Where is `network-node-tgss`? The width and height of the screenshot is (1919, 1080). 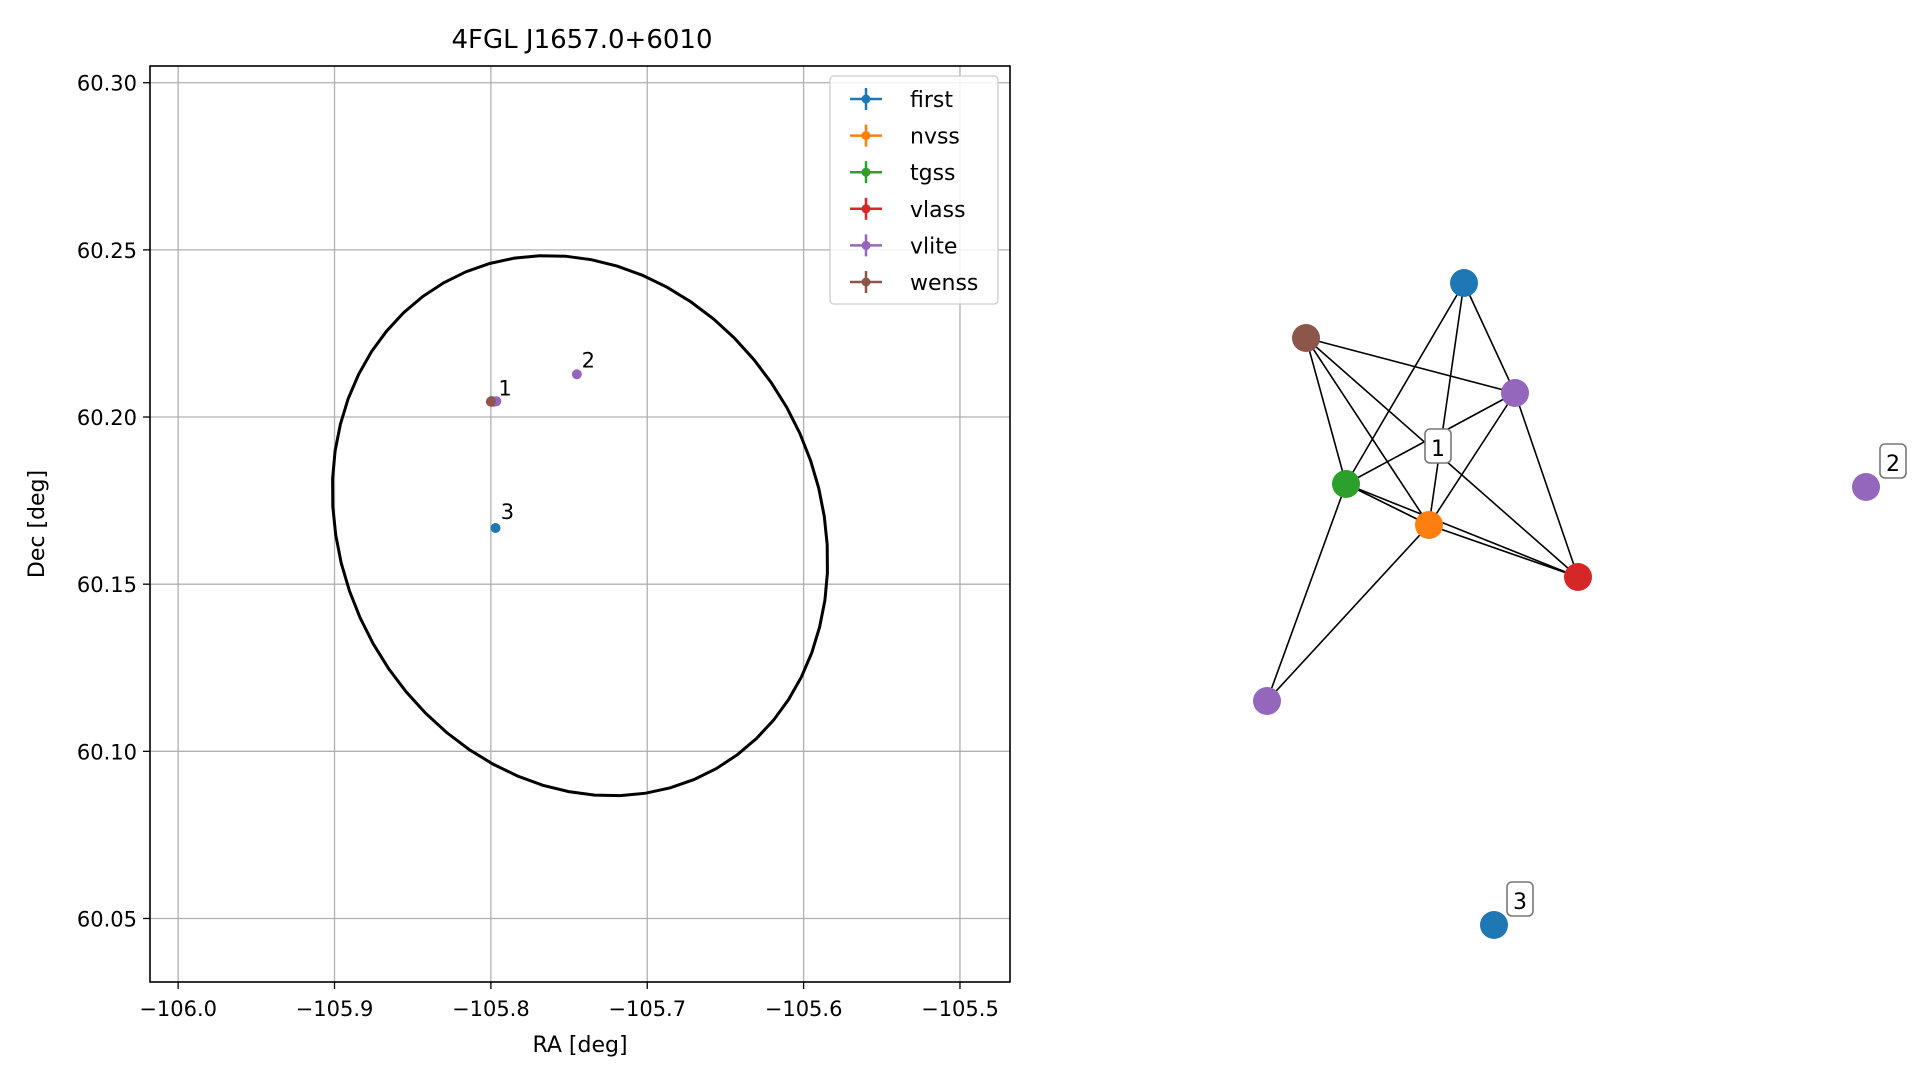 network-node-tgss is located at coordinates (1346, 484).